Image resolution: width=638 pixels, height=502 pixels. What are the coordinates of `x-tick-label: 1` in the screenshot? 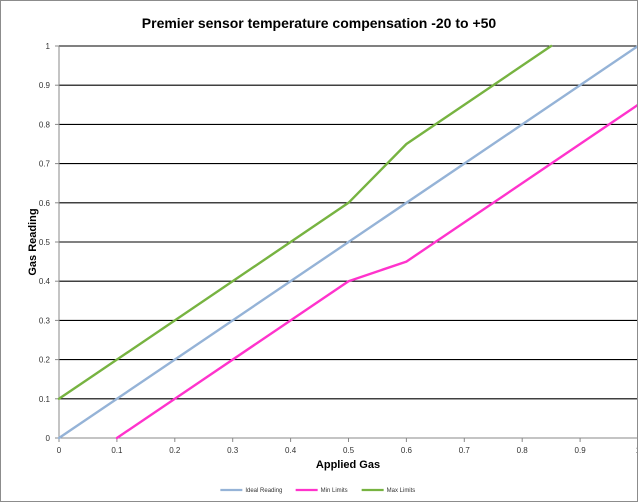 It's located at (636, 450).